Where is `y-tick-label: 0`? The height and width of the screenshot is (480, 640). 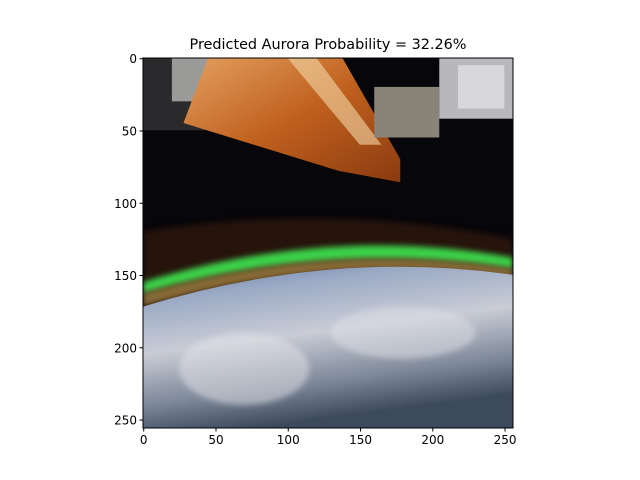 y-tick-label: 0 is located at coordinates (133, 59).